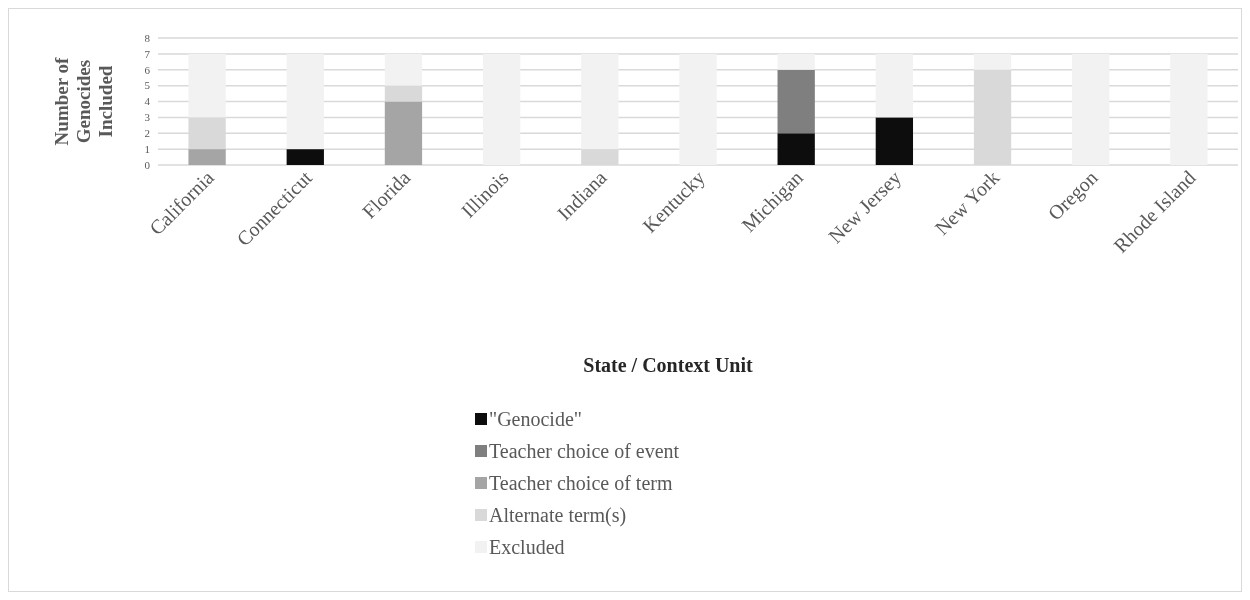 This screenshot has width=1250, height=600. What do you see at coordinates (147, 101) in the screenshot?
I see `y-tick-label: 4` at bounding box center [147, 101].